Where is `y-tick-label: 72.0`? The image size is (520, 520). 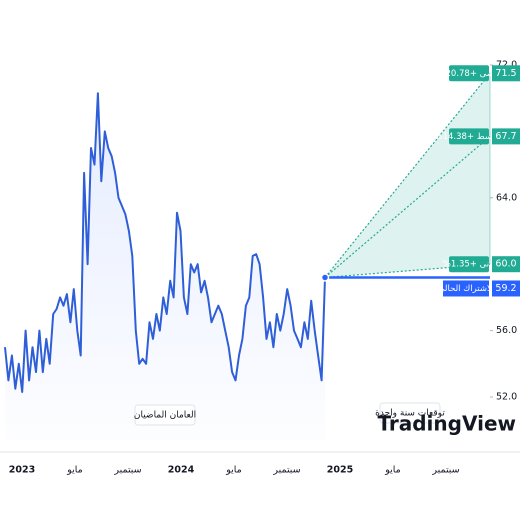 y-tick-label: 72.0 is located at coordinates (506, 65).